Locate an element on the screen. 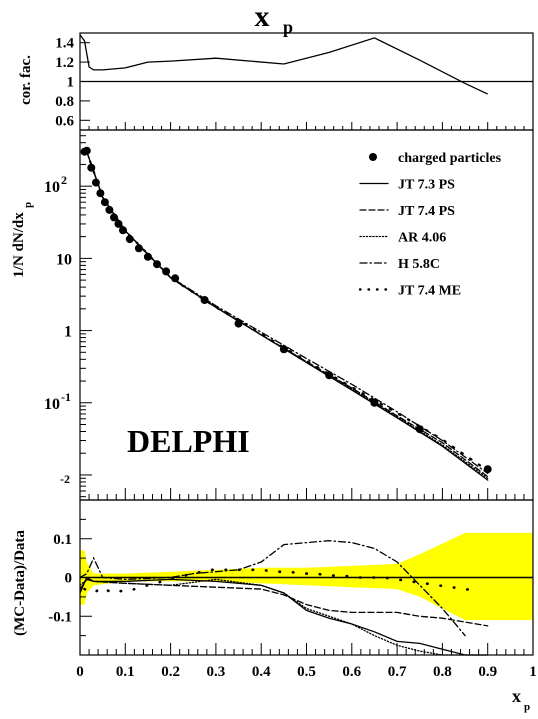 The image size is (538, 719). figure-title: x is located at coordinates (262, 16).